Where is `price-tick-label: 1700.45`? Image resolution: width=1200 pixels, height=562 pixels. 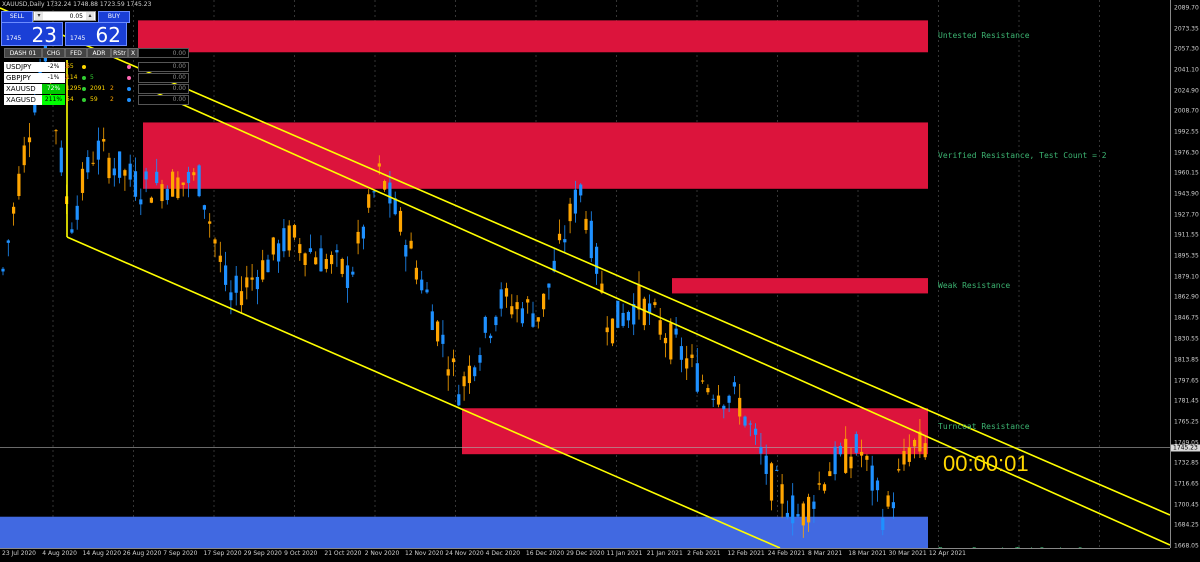 price-tick-label: 1700.45 is located at coordinates (1186, 505).